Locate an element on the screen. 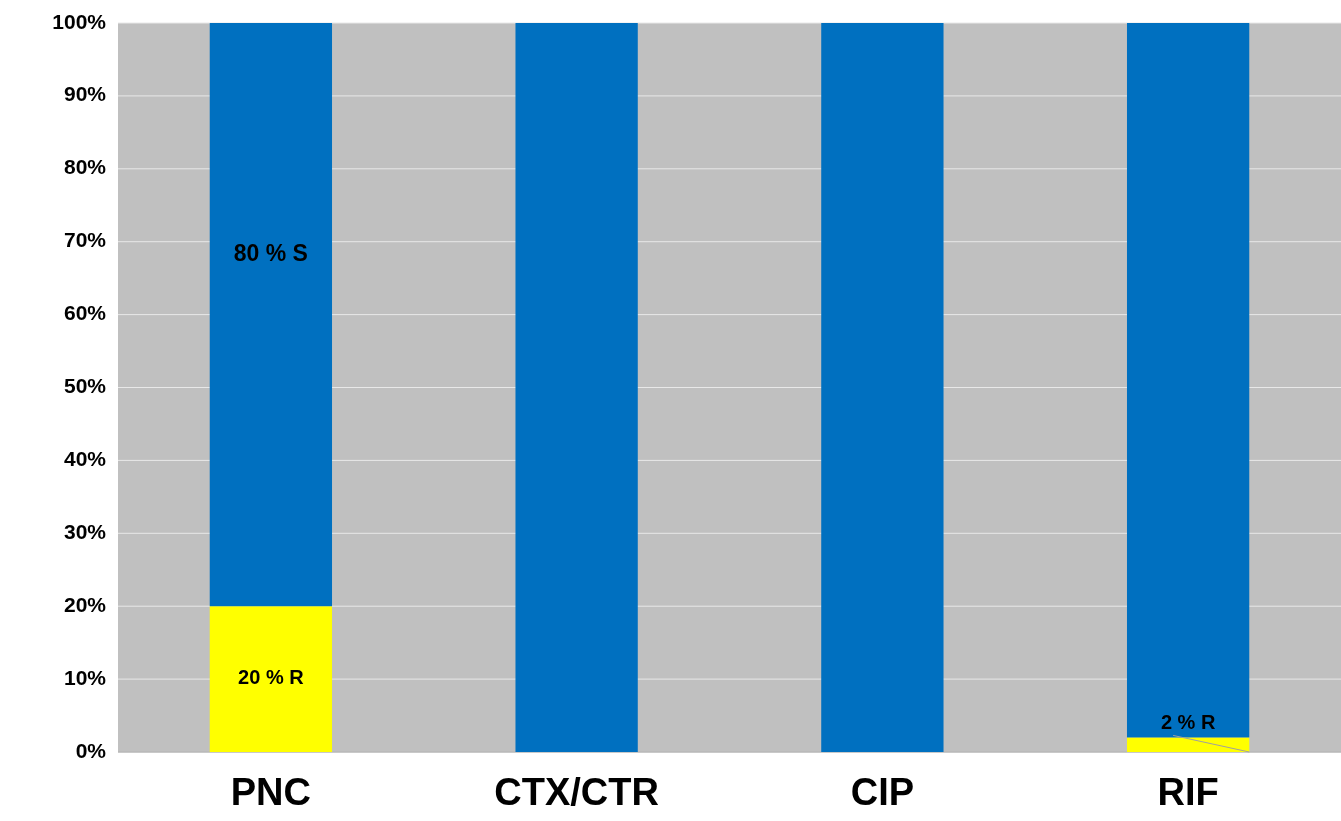  y-tick-label: 60% is located at coordinates (85, 313).